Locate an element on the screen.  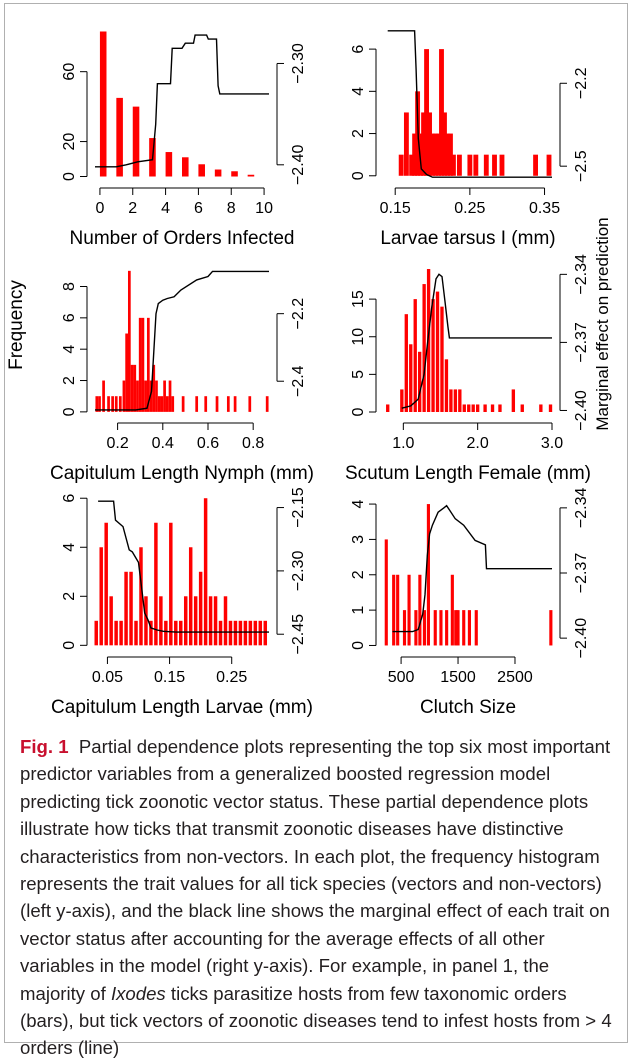
y-tick-label-5-1: 0 is located at coordinates (69, 645).